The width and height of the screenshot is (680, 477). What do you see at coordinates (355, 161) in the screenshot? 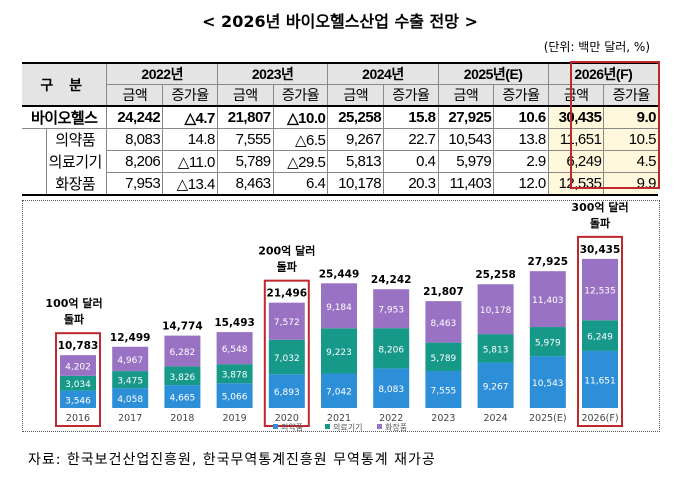
I see `table-cell: 5,813` at bounding box center [355, 161].